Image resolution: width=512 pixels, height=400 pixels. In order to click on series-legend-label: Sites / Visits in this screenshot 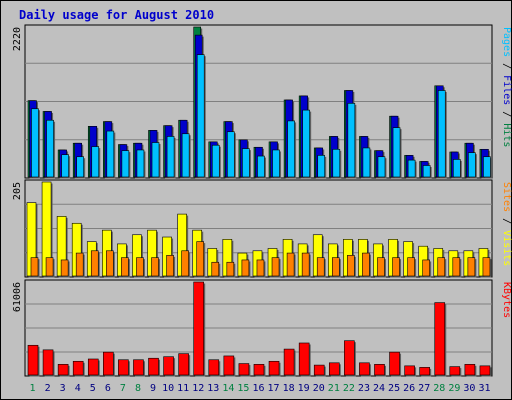, I will do `click(506, 224)`.